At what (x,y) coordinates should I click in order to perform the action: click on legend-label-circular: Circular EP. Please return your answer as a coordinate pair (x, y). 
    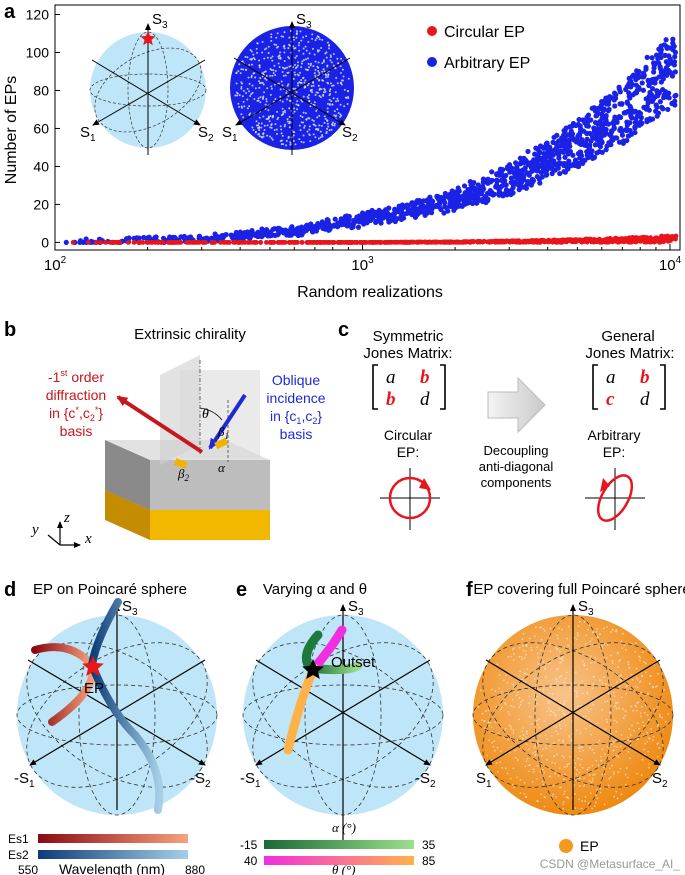
    Looking at the image, I should click on (484, 32).